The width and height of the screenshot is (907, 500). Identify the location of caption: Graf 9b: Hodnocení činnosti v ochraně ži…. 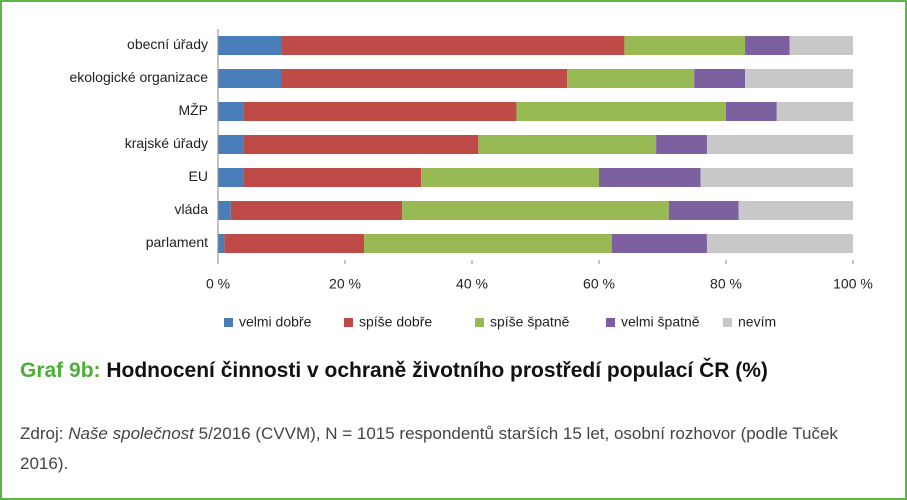
(450, 371).